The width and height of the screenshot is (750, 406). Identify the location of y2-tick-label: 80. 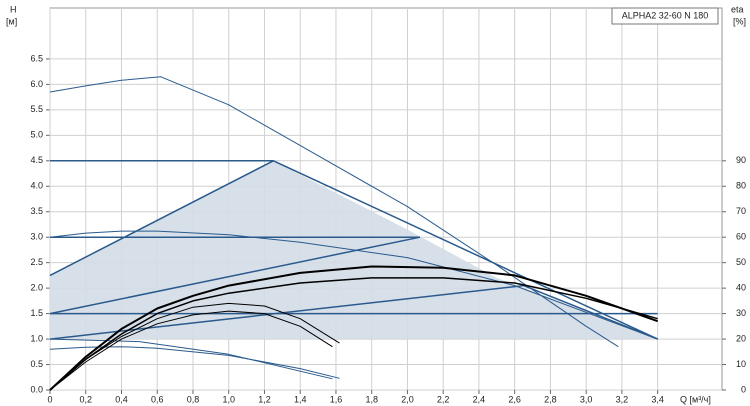
(741, 186).